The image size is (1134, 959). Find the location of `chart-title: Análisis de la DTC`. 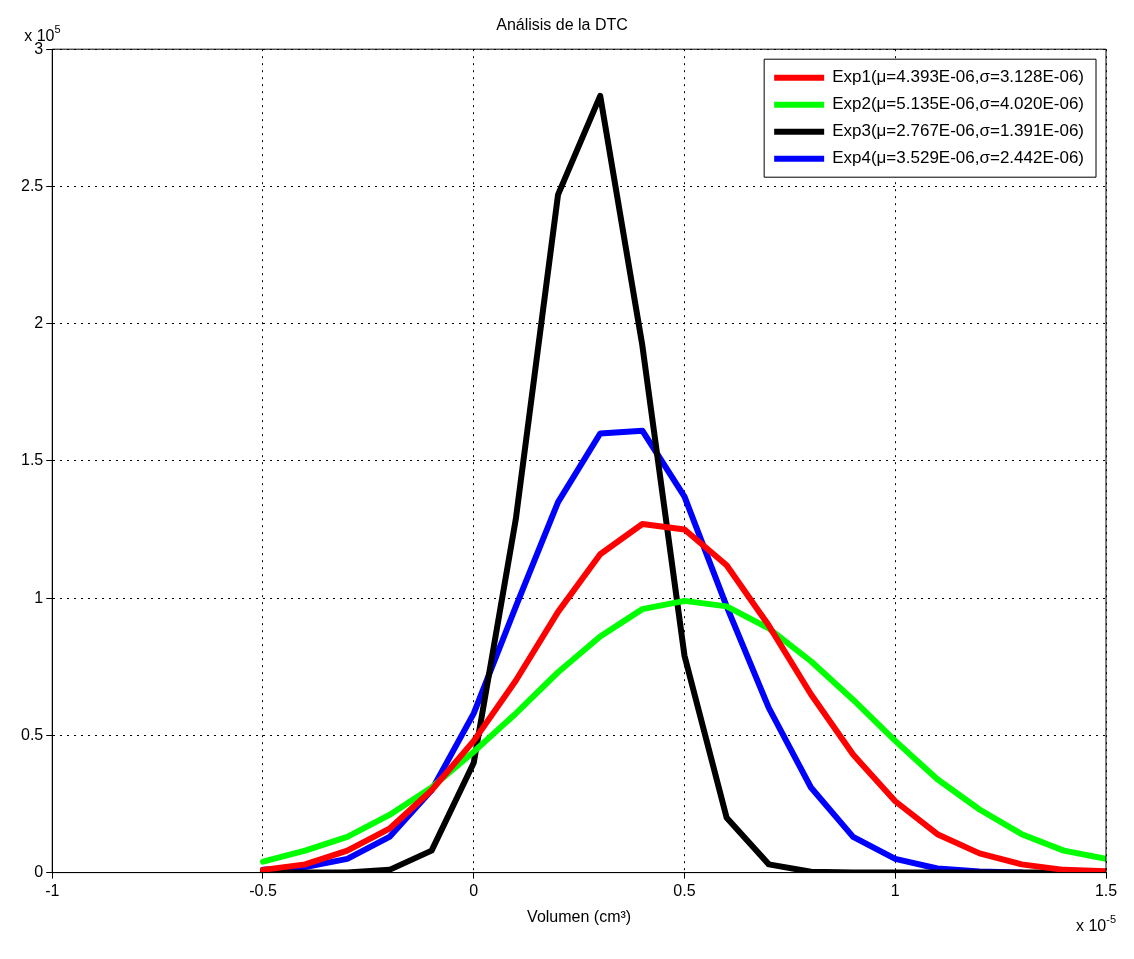

chart-title: Análisis de la DTC is located at coordinates (562, 25).